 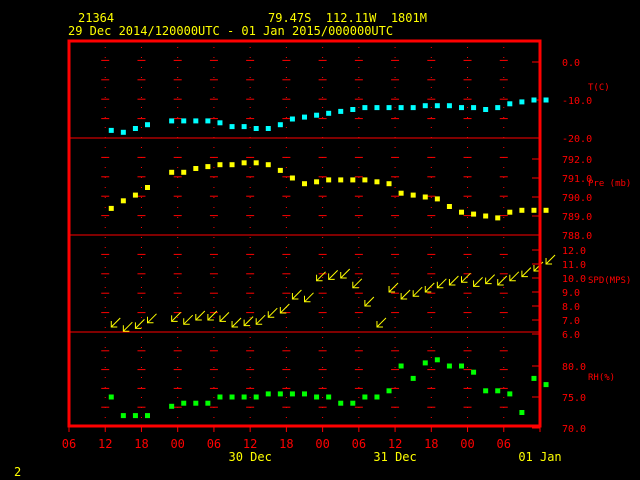 What do you see at coordinates (574, 251) in the screenshot?
I see `y-tick-label: 12.0` at bounding box center [574, 251].